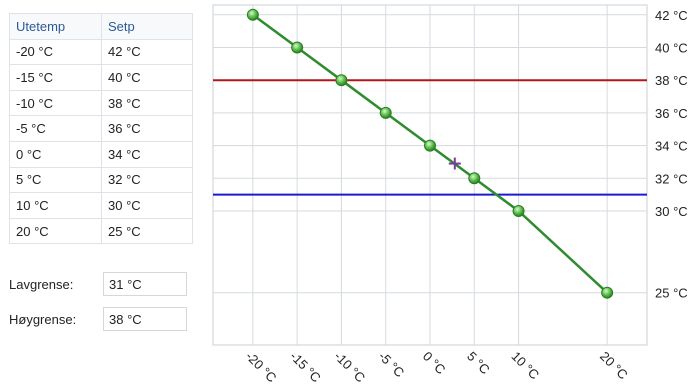  What do you see at coordinates (147, 103) in the screenshot?
I see `setpoint-cell: 38 °C` at bounding box center [147, 103].